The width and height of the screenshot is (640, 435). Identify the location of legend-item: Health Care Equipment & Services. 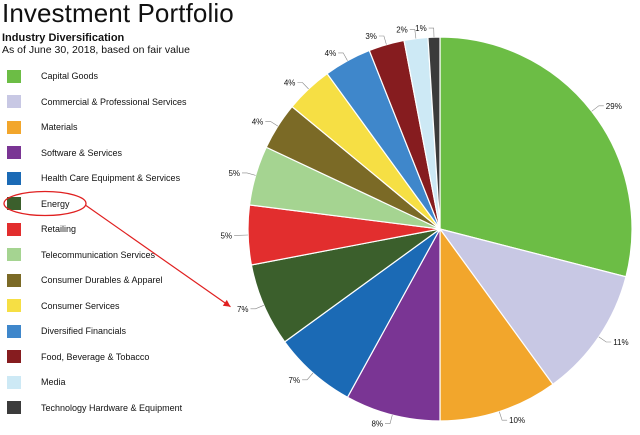
(93, 178).